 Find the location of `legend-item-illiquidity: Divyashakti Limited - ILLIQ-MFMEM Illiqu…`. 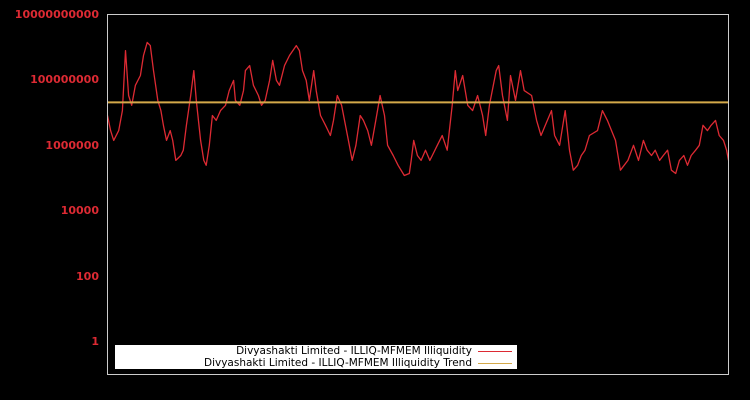

legend-item-illiquidity: Divyashakti Limited - ILLIQ-MFMEM Illiqu… is located at coordinates (376, 351).